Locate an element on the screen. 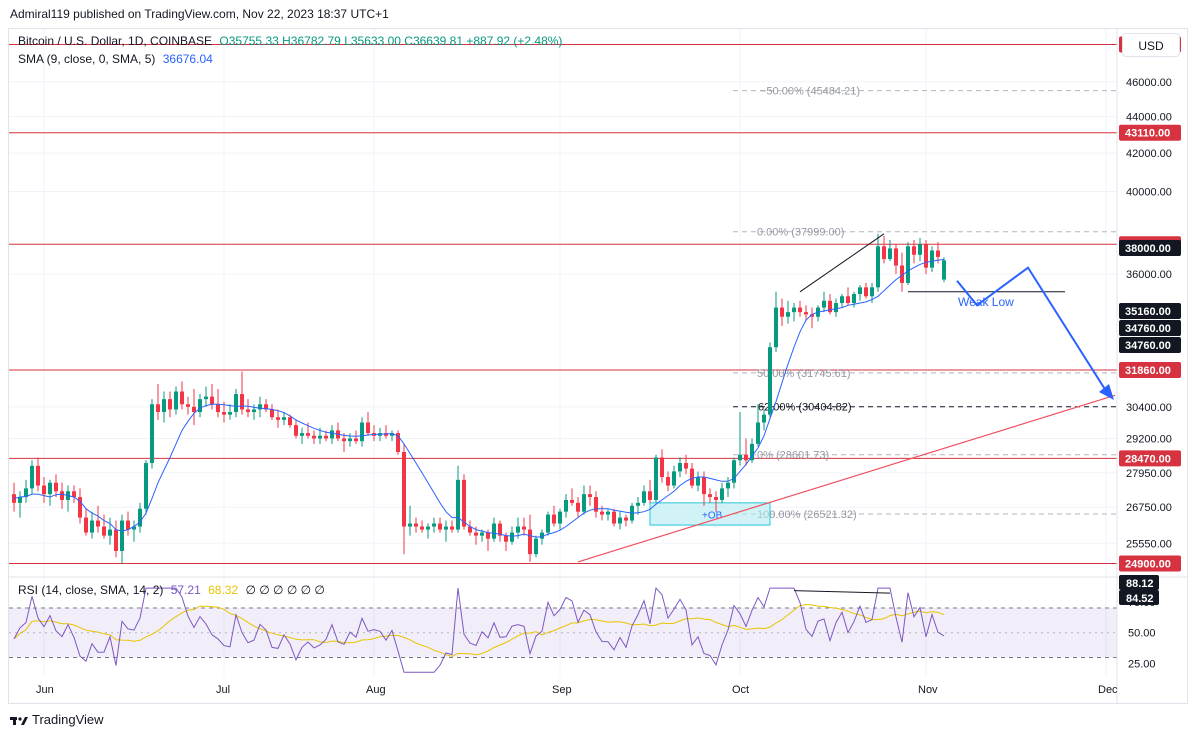 This screenshot has width=1195, height=738. projection-arrow-head is located at coordinates (1106, 392).